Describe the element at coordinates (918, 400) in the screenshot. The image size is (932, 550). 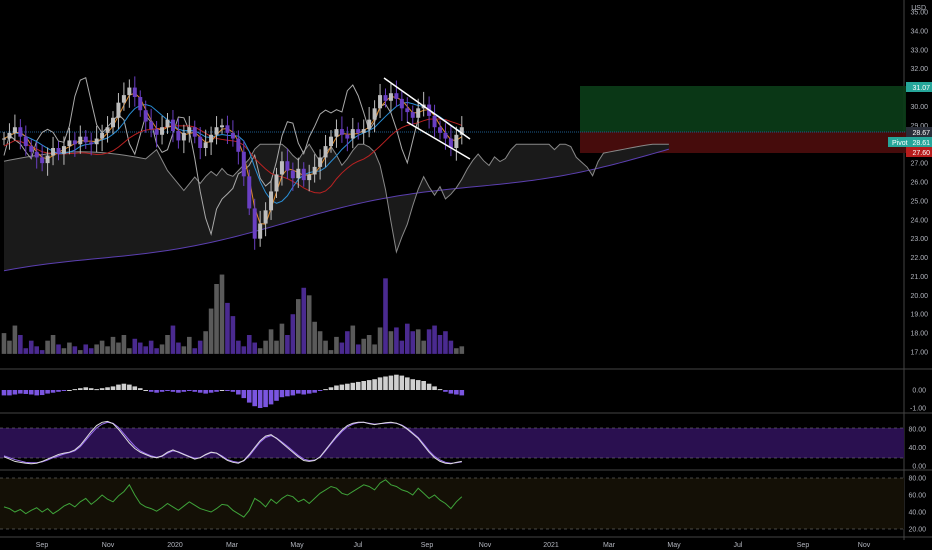
I see `macd-axis: 0.00 -1.00` at that location.